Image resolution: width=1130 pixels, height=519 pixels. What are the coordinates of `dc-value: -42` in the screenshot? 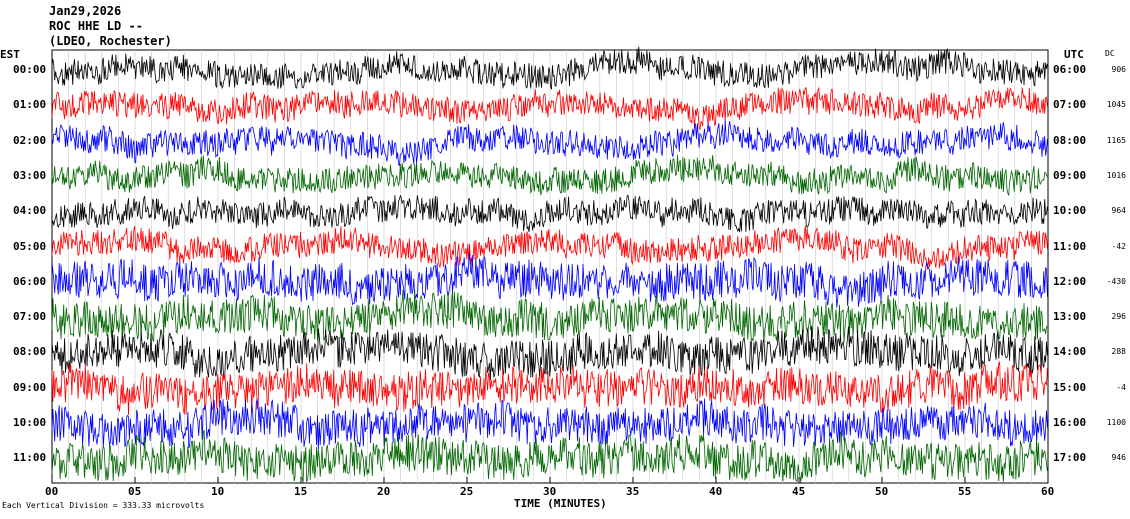 It's located at (1118, 246).